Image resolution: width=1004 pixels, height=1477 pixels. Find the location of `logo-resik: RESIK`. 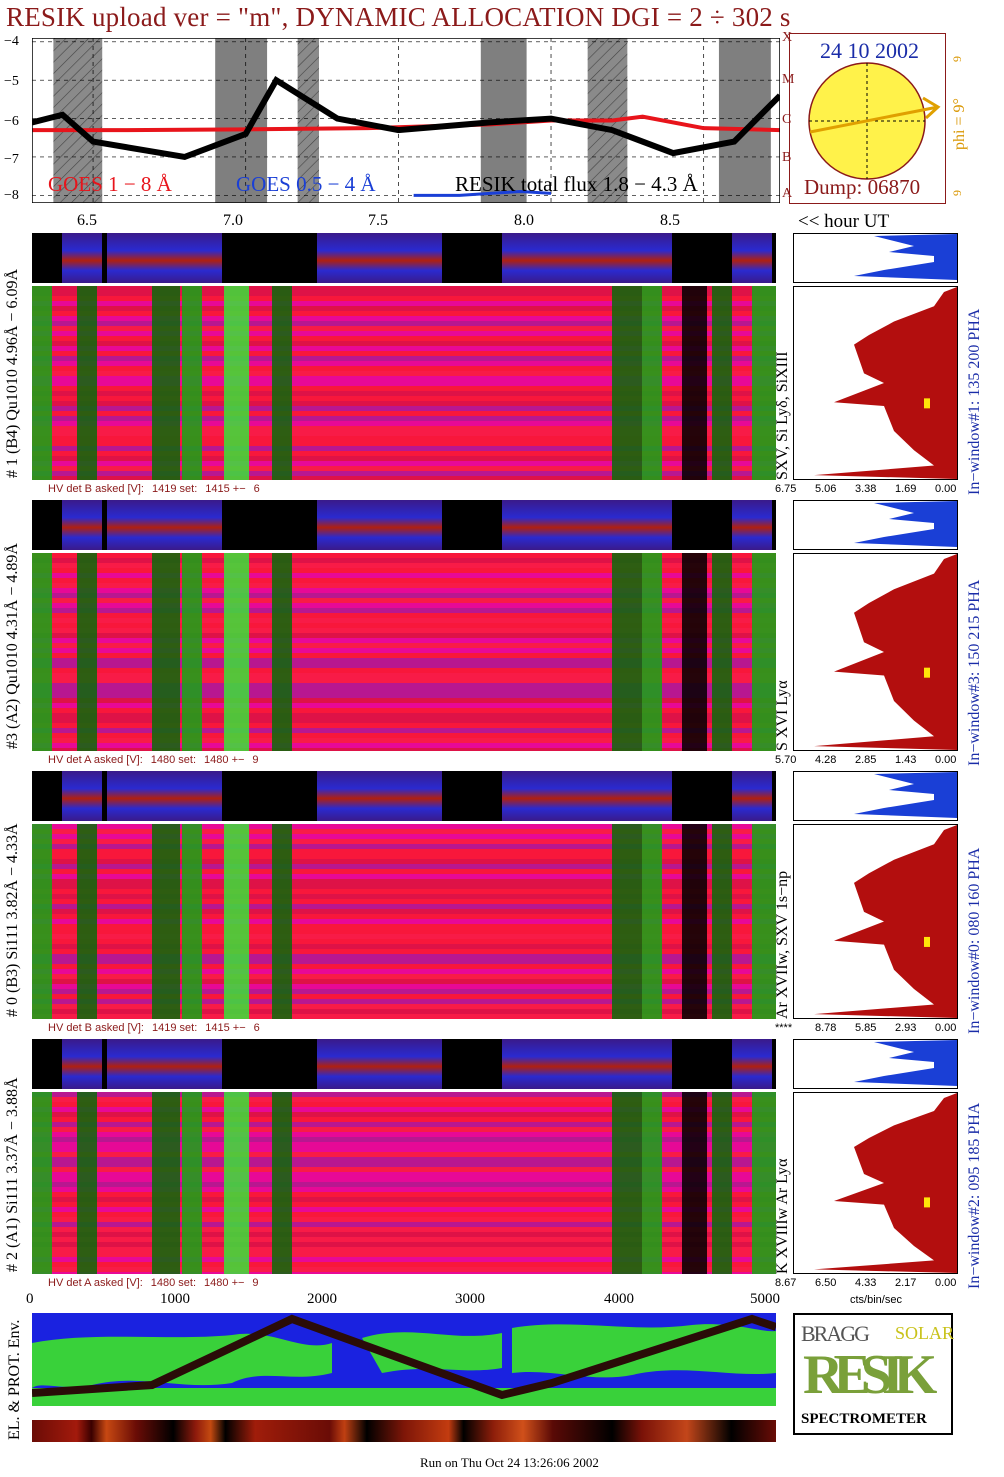

logo-resik: RESIK is located at coordinates (870, 1375).